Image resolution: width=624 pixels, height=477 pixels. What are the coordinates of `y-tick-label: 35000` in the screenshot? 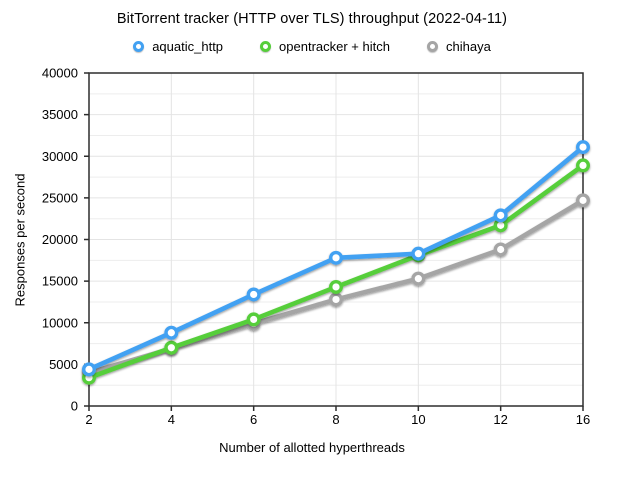 It's located at (60, 114).